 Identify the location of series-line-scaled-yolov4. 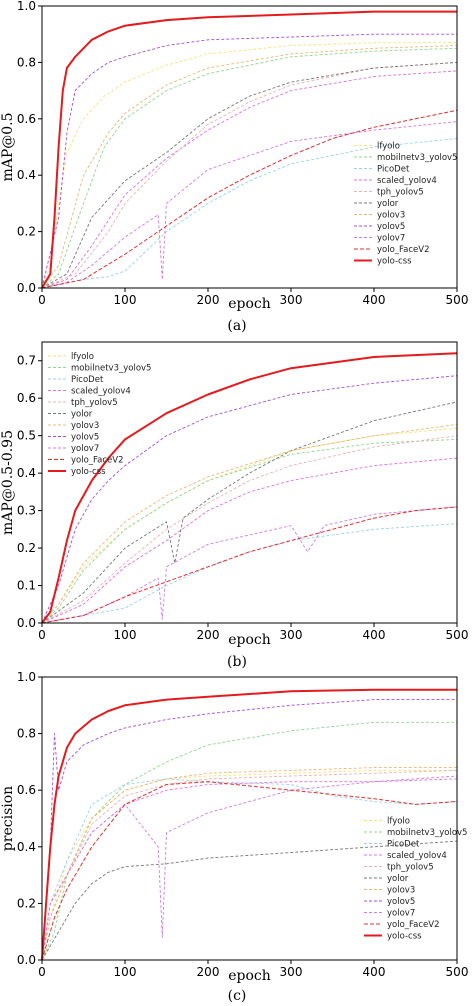
(249, 540).